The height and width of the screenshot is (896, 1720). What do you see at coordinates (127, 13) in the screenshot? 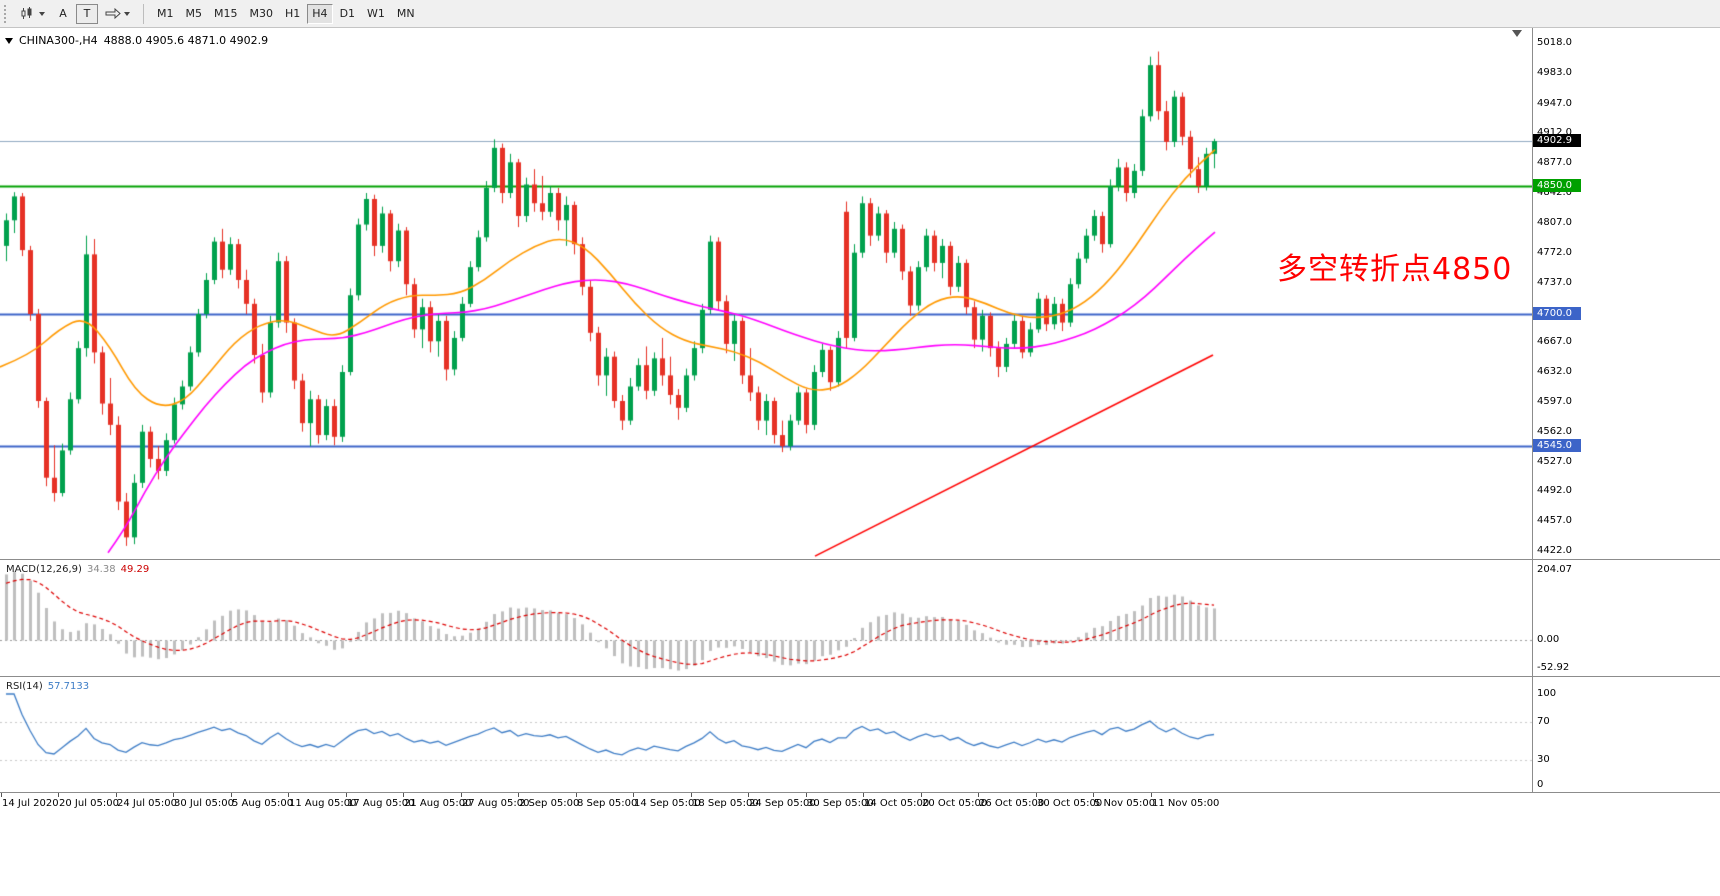
I see `chevron-down-icon` at bounding box center [127, 13].